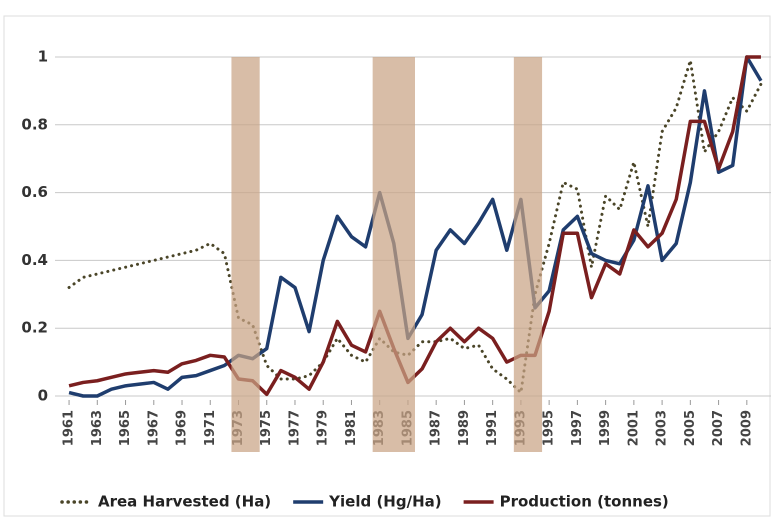  What do you see at coordinates (97, 428) in the screenshot?
I see `x-tick-label: 1963` at bounding box center [97, 428].